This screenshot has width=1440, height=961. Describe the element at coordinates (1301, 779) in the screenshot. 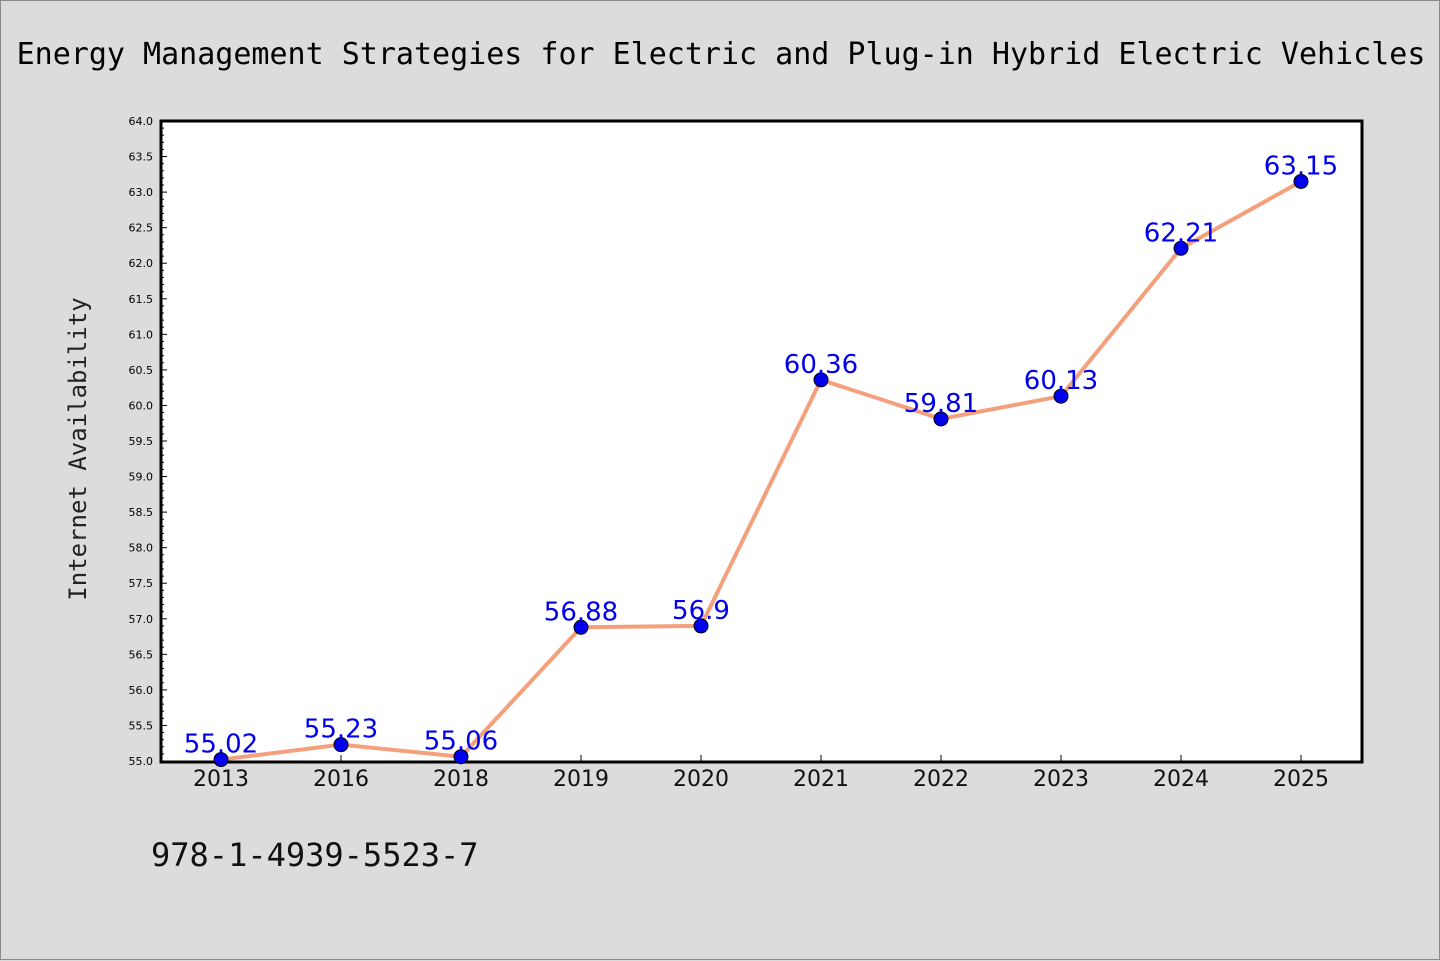

I see `x-tick-label: 2025` at that location.